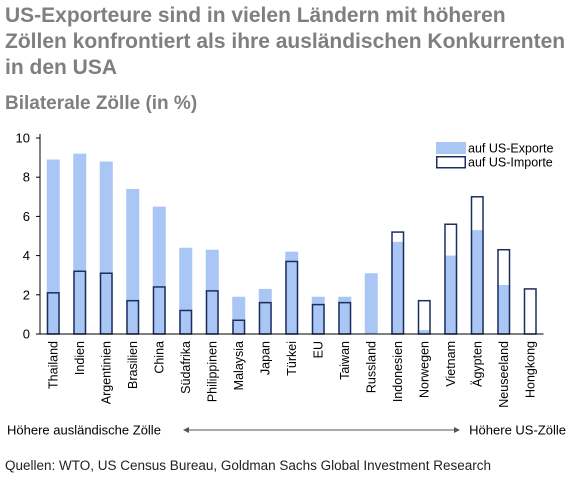 This screenshot has height=489, width=575. What do you see at coordinates (451, 162) in the screenshot?
I see `legend-swatch-imports` at bounding box center [451, 162].